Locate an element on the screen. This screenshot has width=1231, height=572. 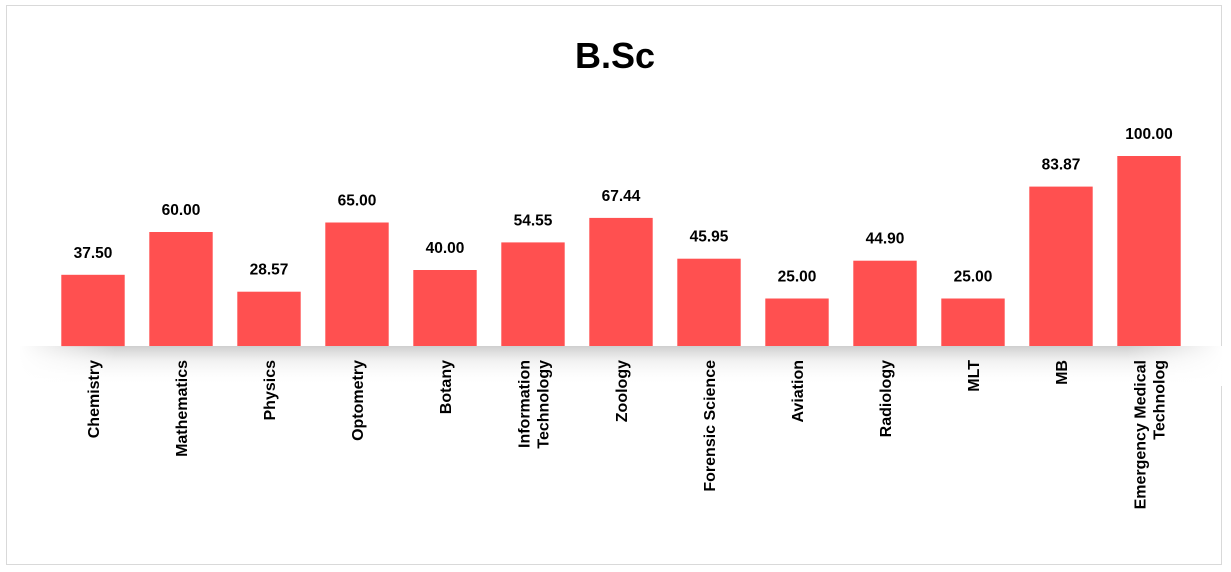
floor-edge-fade is located at coordinates (621, 366).